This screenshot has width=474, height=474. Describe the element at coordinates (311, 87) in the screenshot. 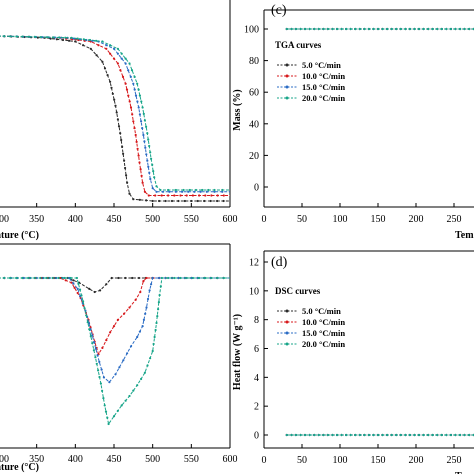

I see `legend-entry: 15.0 °C/min` at that location.